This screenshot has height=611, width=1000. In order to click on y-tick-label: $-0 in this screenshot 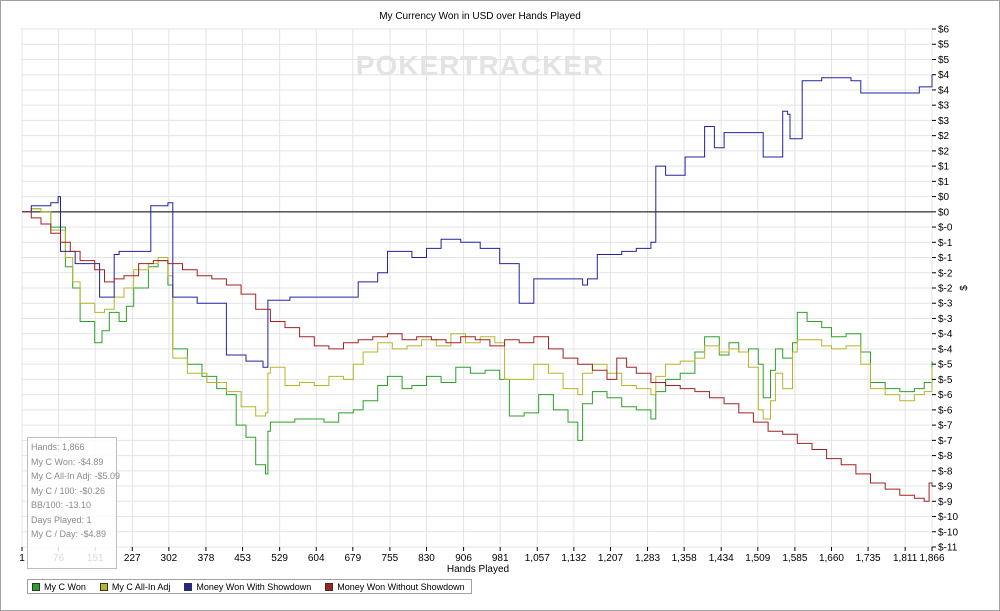, I will do `click(945, 228)`.